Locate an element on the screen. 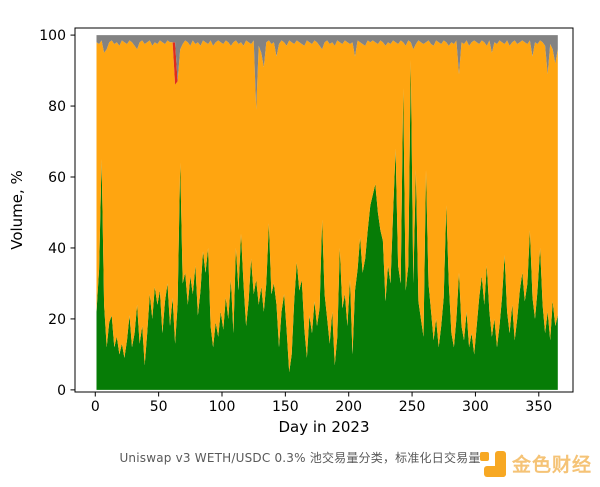 The height and width of the screenshot is (487, 600). y-tick-label: 60 is located at coordinates (57, 178).